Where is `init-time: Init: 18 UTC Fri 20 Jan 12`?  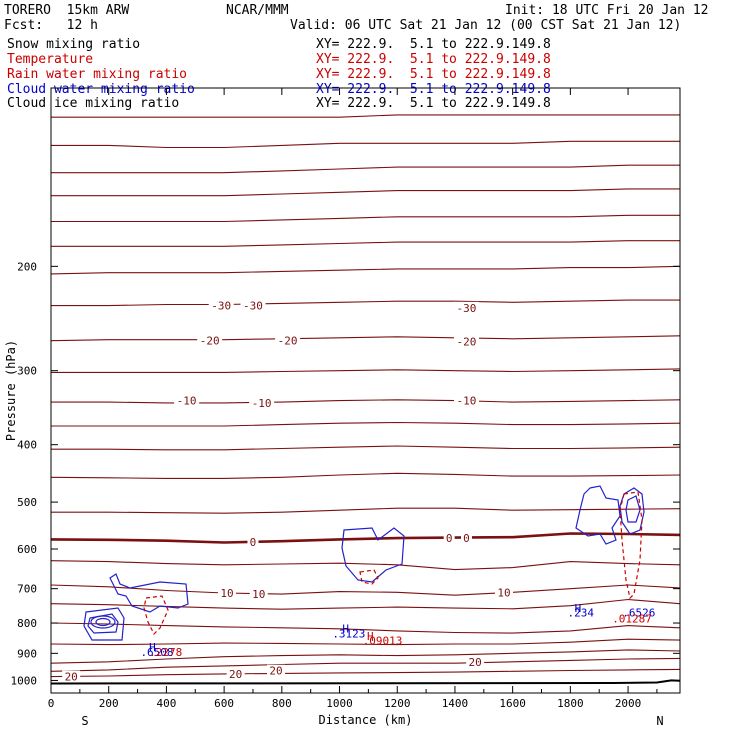
init-time: Init: 18 UTC Fri 20 Jan 12 is located at coordinates (607, 10).